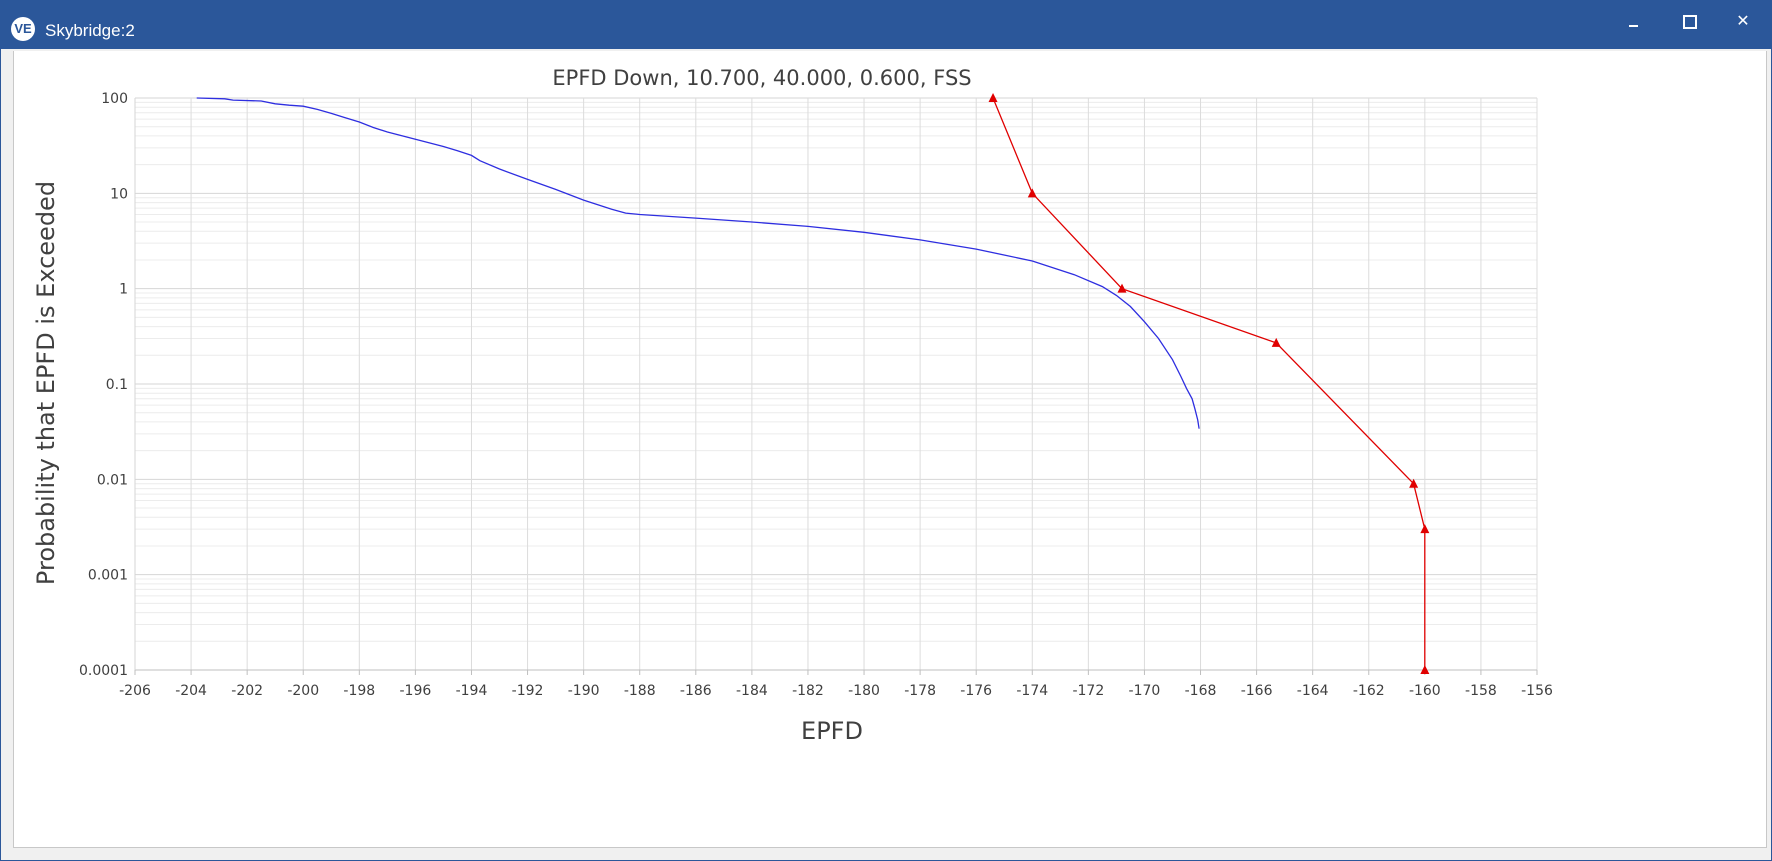  Describe the element at coordinates (584, 691) in the screenshot. I see `x-tick-label: -190` at that location.